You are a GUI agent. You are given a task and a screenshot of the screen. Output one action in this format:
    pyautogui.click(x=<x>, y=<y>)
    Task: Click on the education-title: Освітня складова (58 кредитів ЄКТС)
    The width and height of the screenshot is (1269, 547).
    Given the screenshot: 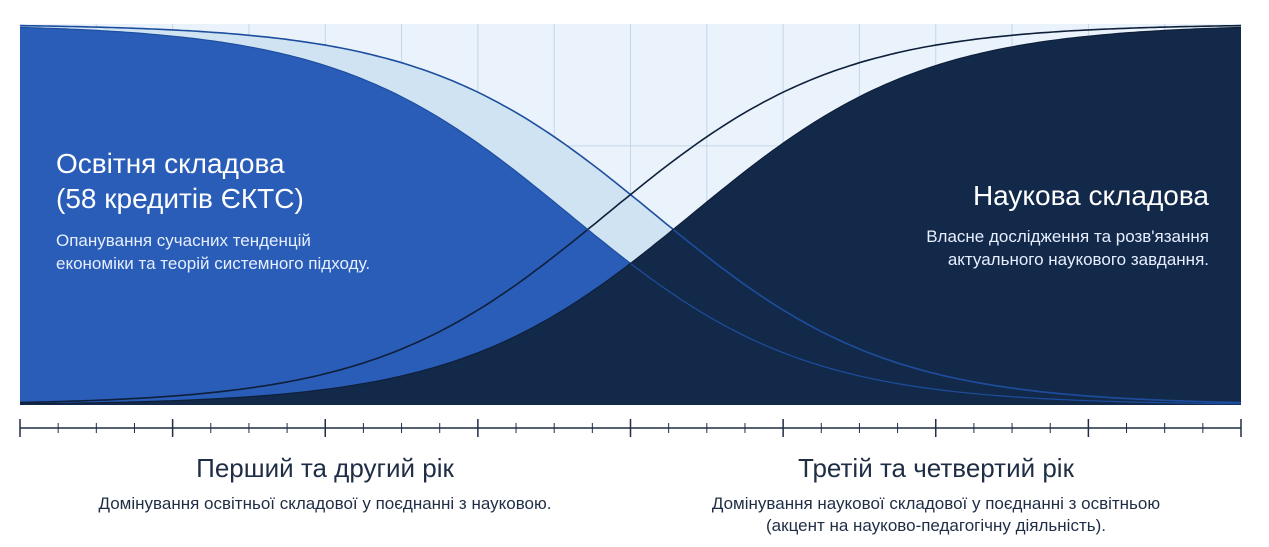 What is the action you would take?
    pyautogui.click(x=226, y=181)
    